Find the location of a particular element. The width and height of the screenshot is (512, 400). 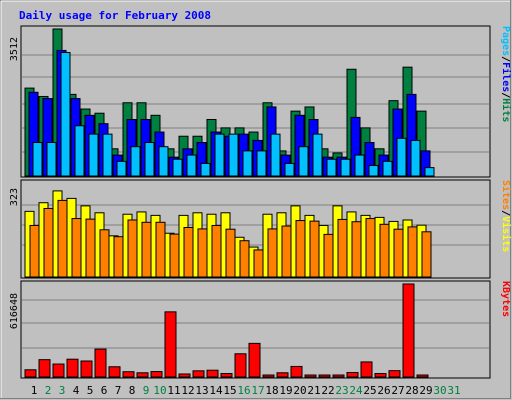

day-tick-label: 21 is located at coordinates (313, 390).